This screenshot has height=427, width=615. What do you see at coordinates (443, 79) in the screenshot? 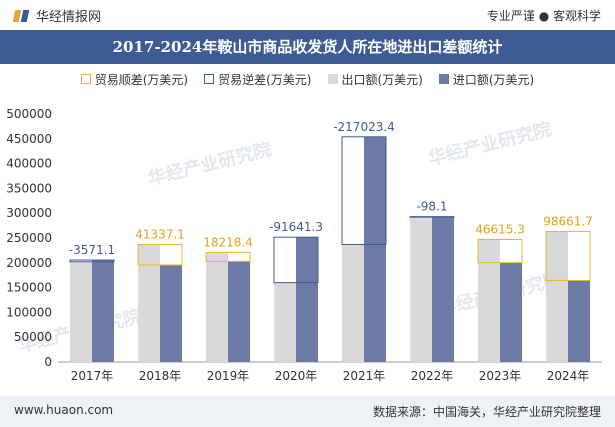
I see `legend-swatch-import` at bounding box center [443, 79].